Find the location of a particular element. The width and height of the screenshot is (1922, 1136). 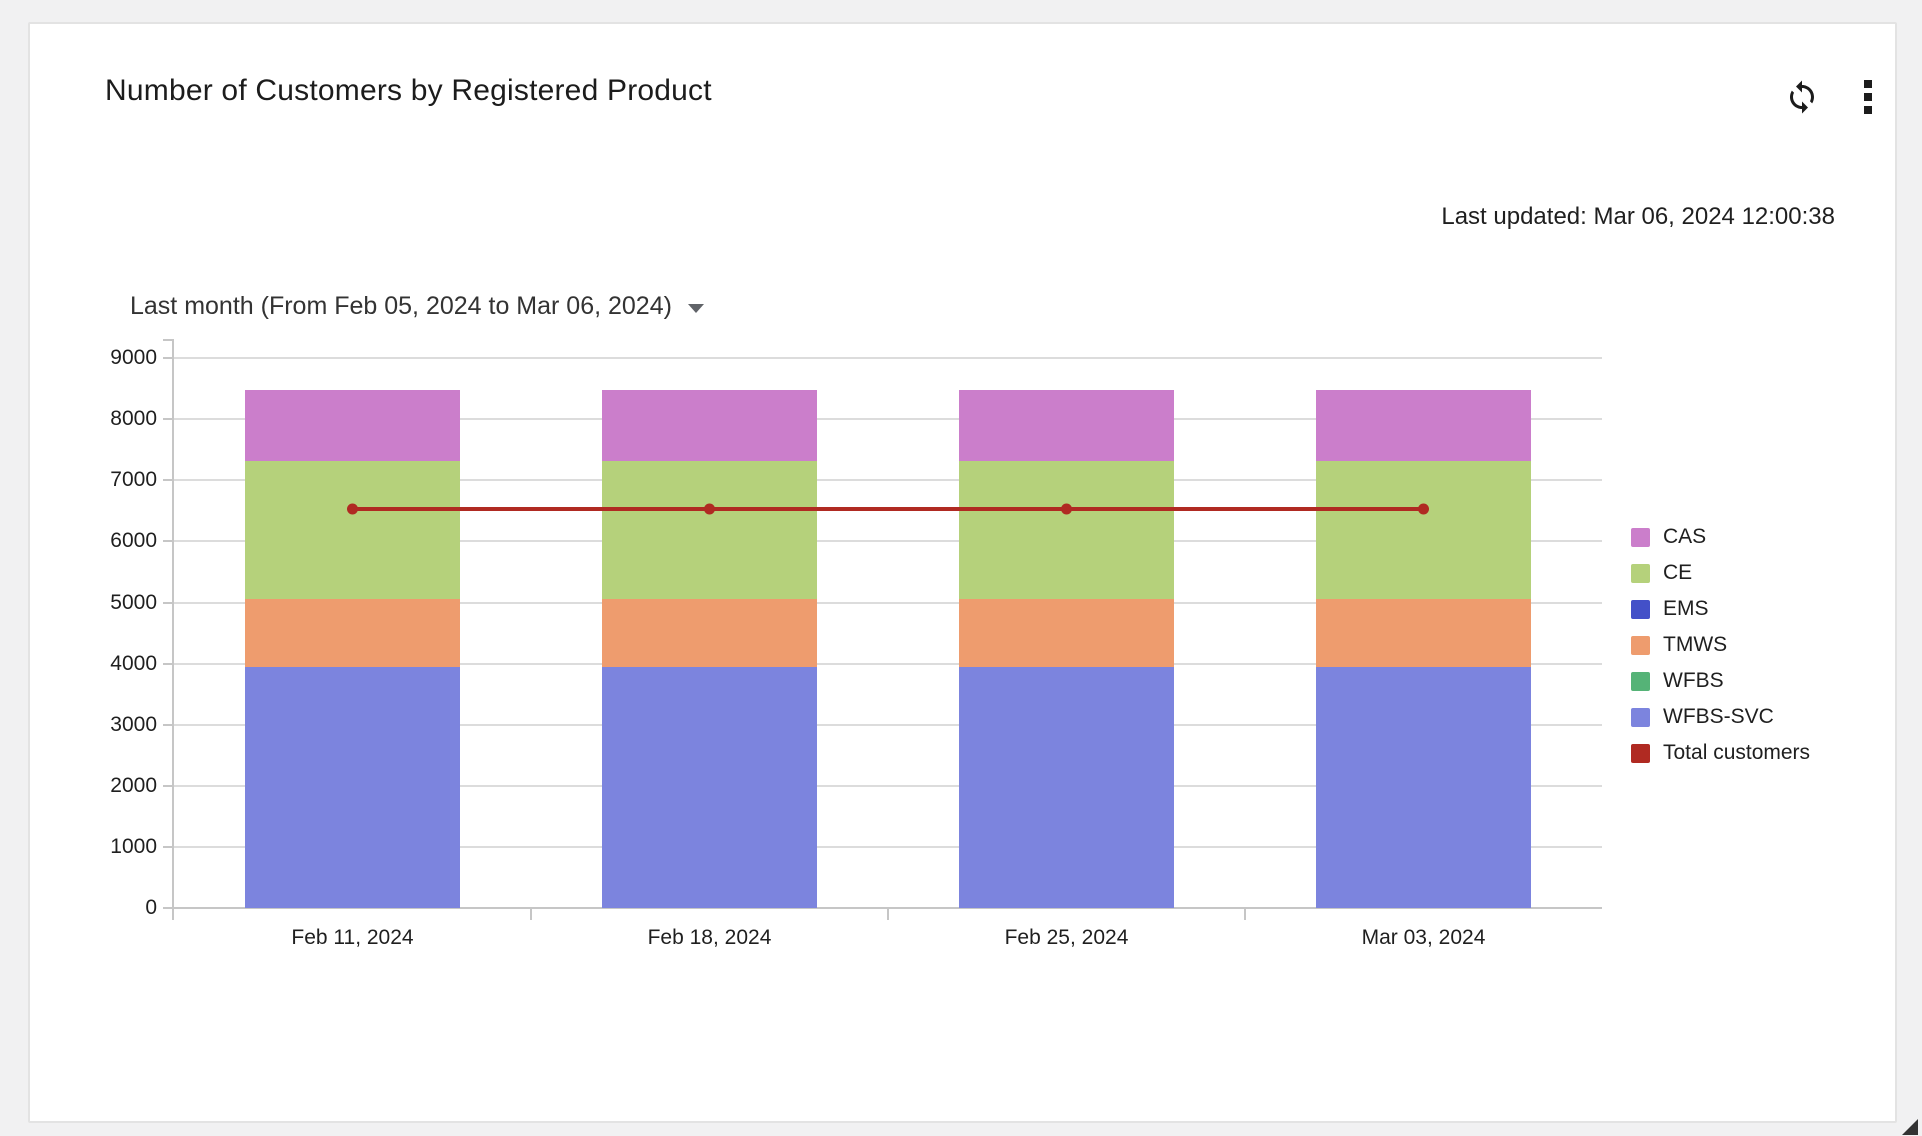

y-axis-label: 3000 is located at coordinates (133, 724).